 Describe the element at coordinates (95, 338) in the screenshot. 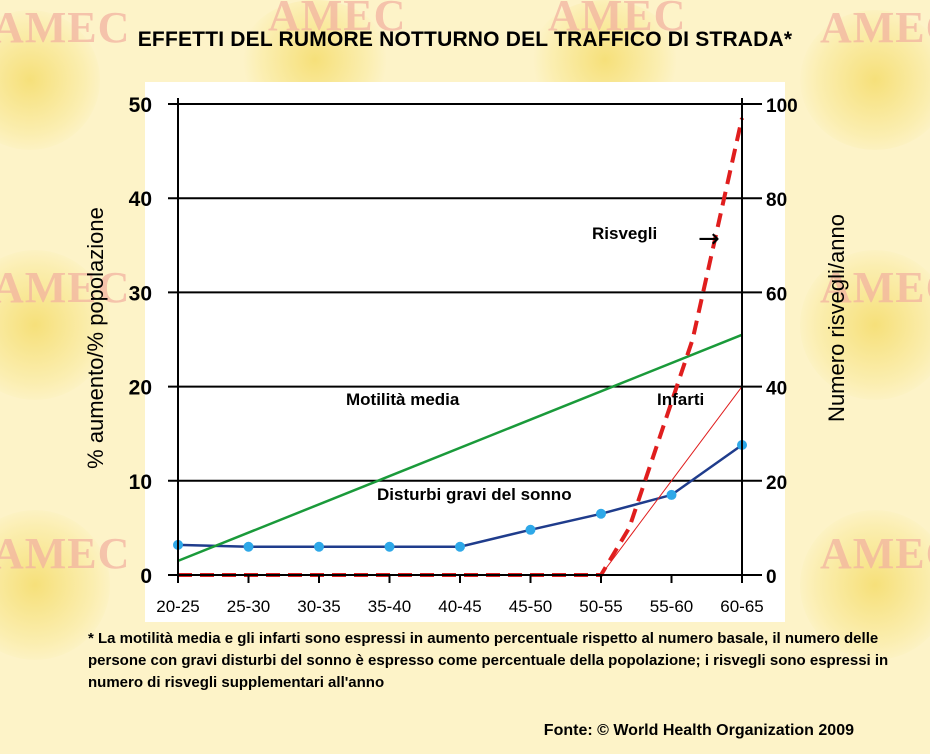

I see `y-axis-title-left: % aumento/% popolazione` at that location.